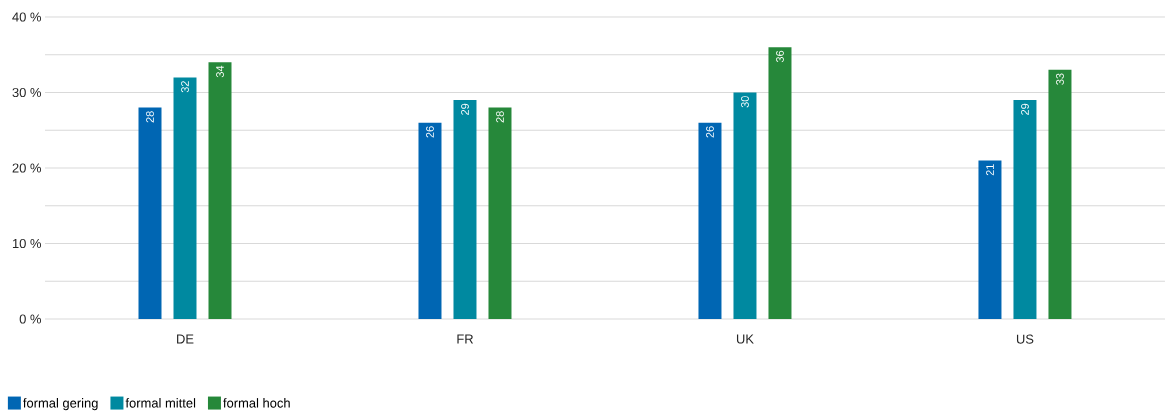  Describe the element at coordinates (160, 403) in the screenshot. I see `legend-label: formal mittel` at that location.